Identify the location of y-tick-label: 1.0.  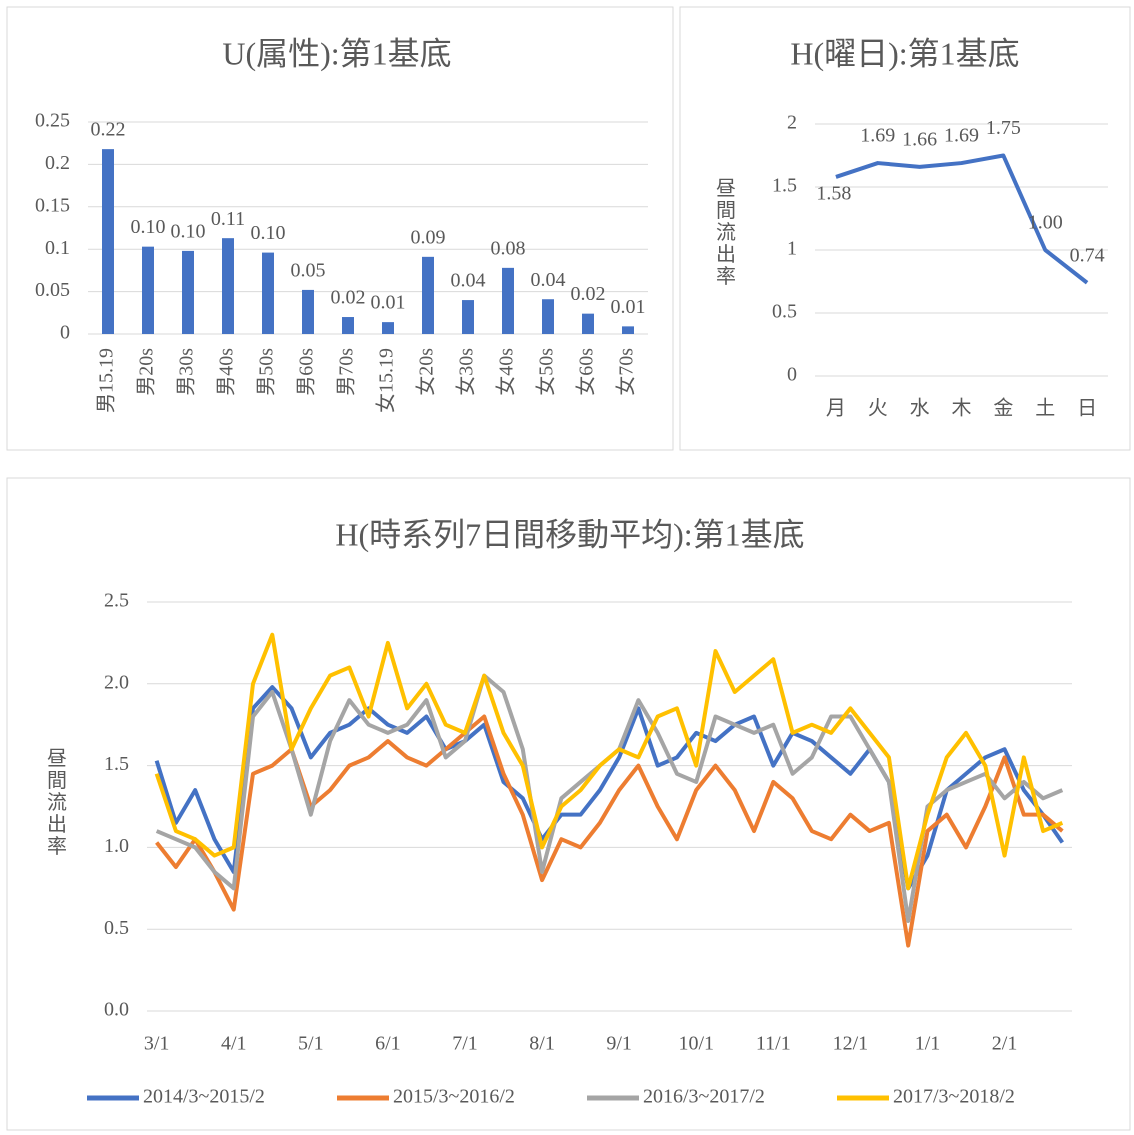
(116, 846).